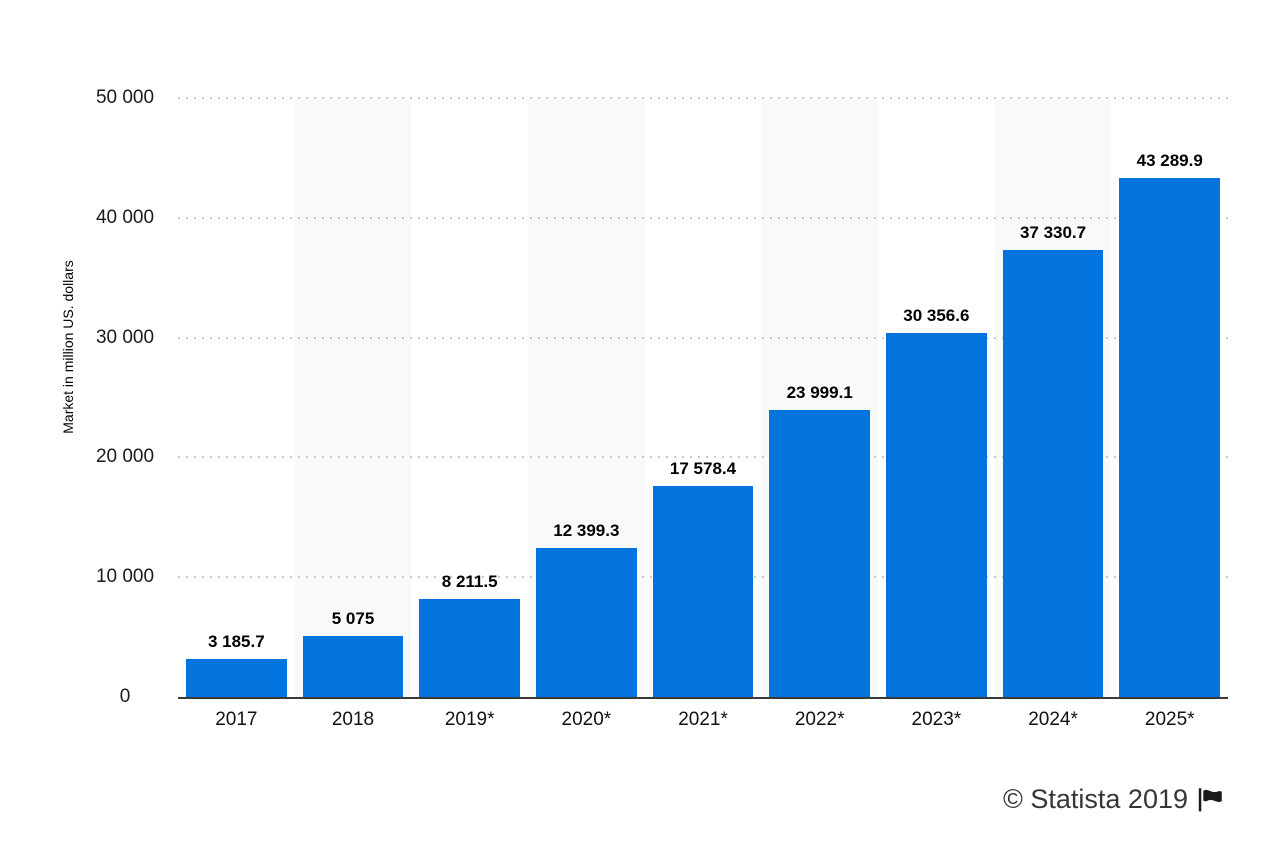 This screenshot has height=847, width=1280. What do you see at coordinates (469, 414) in the screenshot?
I see `column-2019: 8 211.5 2019*` at bounding box center [469, 414].